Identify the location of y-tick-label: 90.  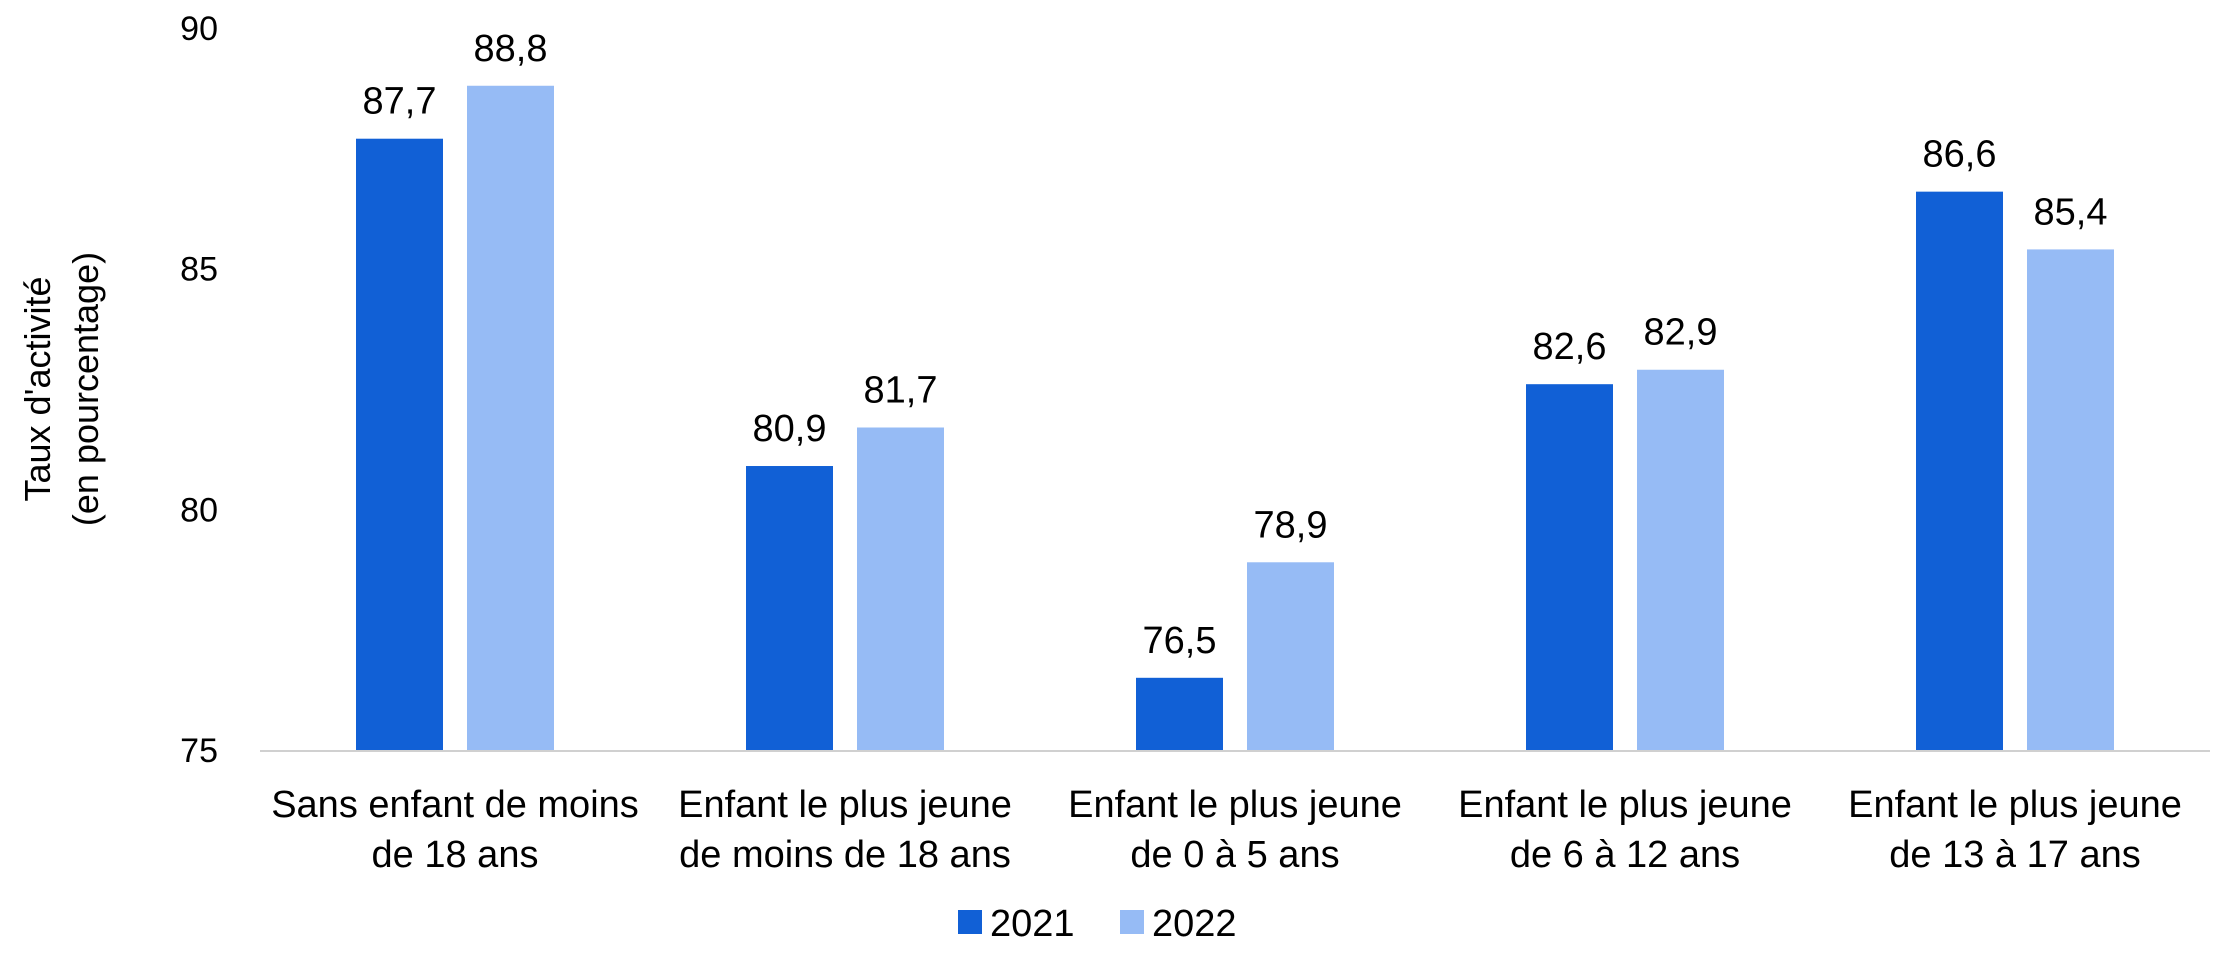
(199, 29).